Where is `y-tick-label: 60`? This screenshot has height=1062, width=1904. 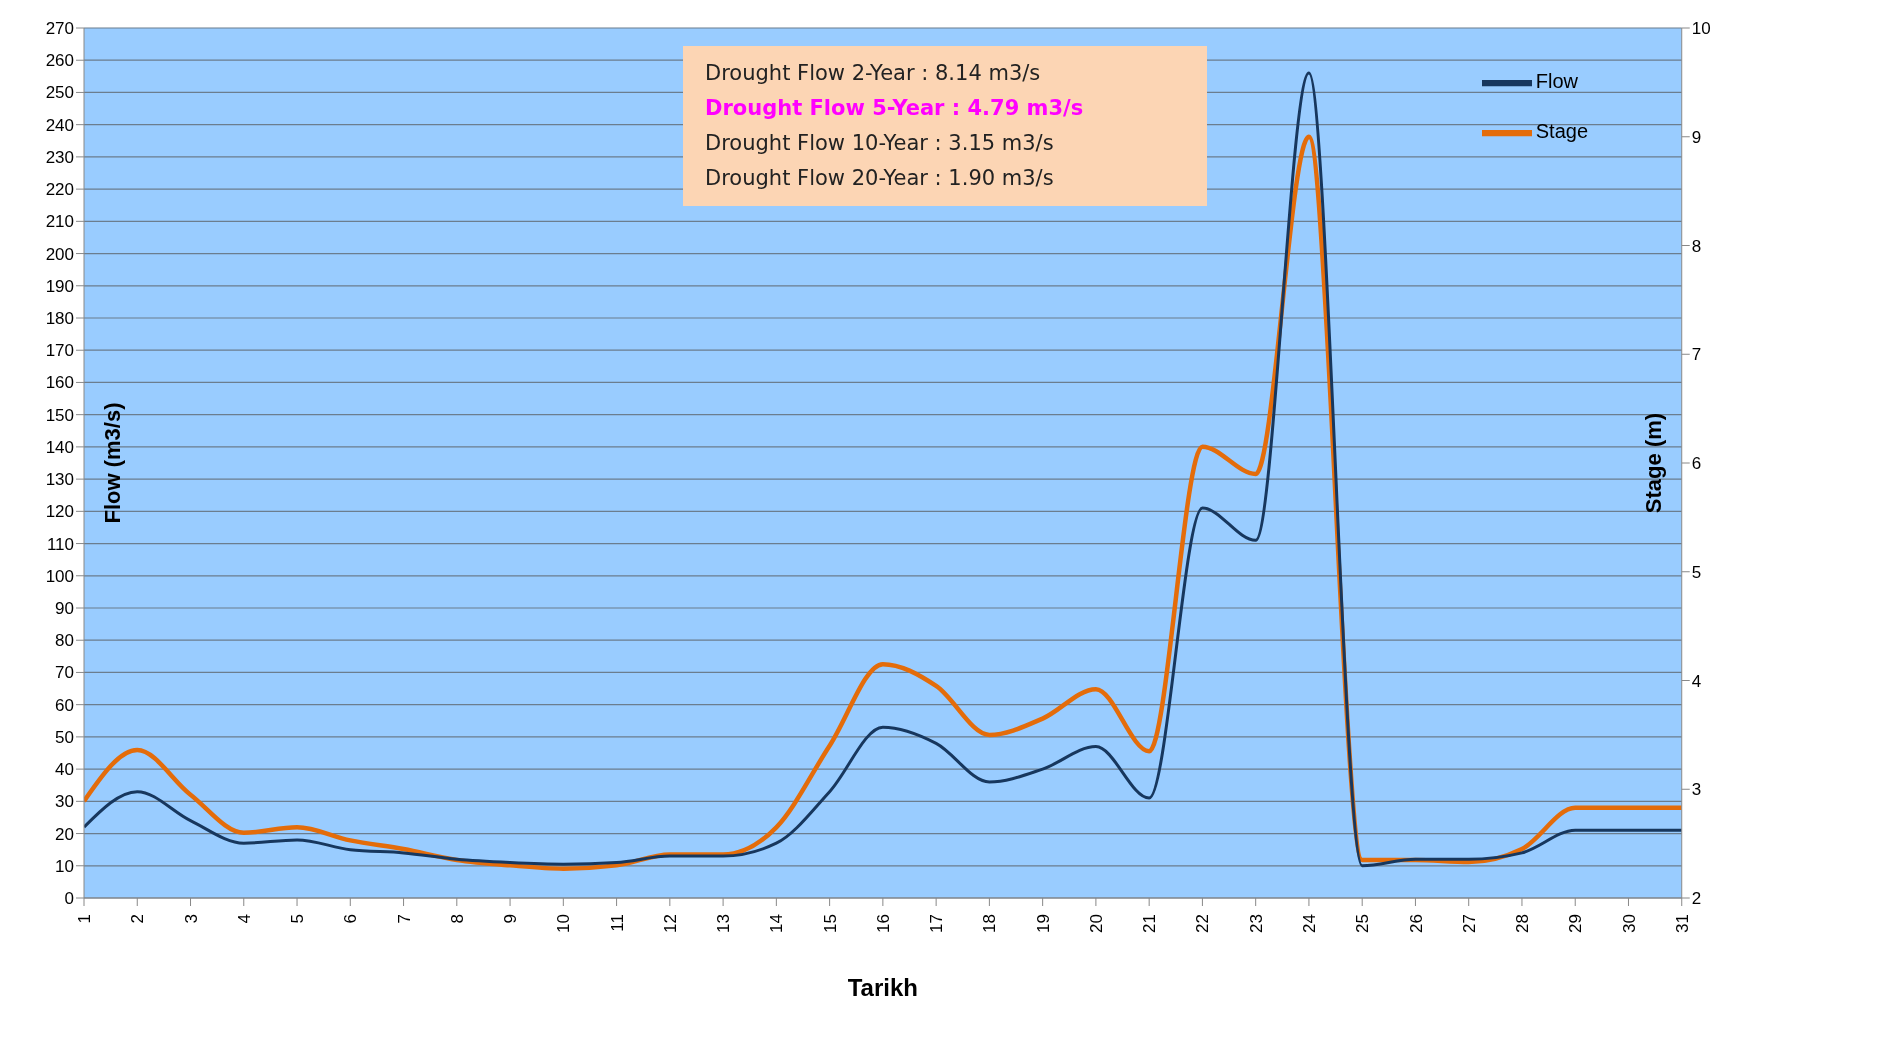
y-tick-label: 60 is located at coordinates (64, 705).